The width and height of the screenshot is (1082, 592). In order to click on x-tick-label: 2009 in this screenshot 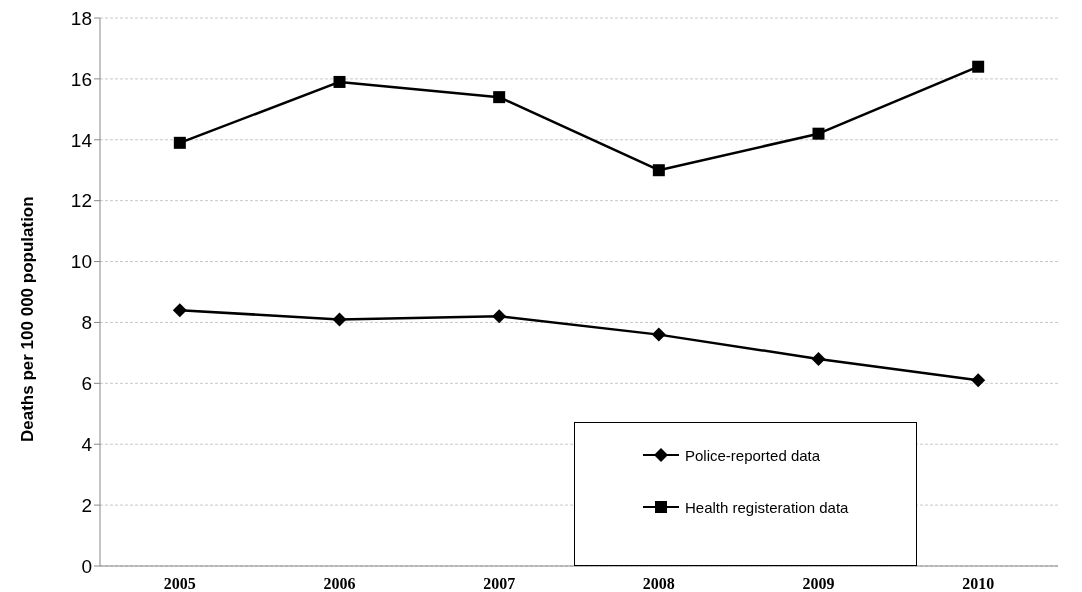, I will do `click(818, 583)`.